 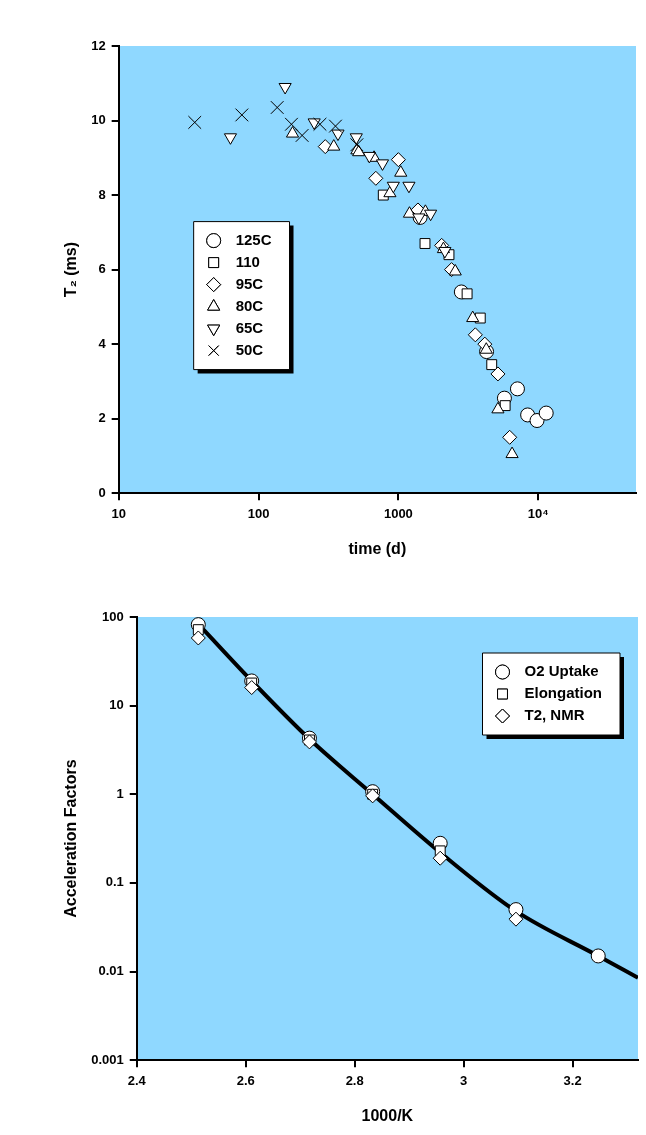 What do you see at coordinates (111, 971) in the screenshot?
I see `y-tick-label: 0.01` at bounding box center [111, 971].